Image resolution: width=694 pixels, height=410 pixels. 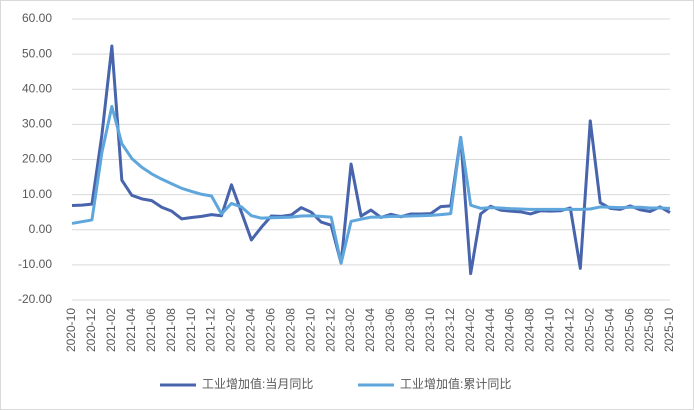 I want to click on x-tick-label: 2021-10, so click(x=191, y=330).